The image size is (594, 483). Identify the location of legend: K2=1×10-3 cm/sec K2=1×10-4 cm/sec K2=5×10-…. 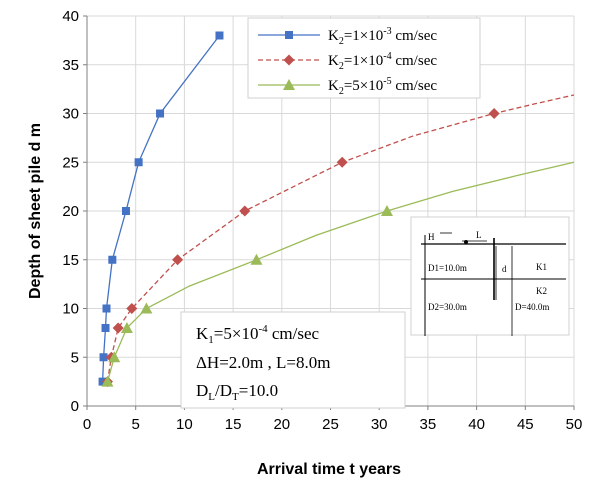
(364, 58).